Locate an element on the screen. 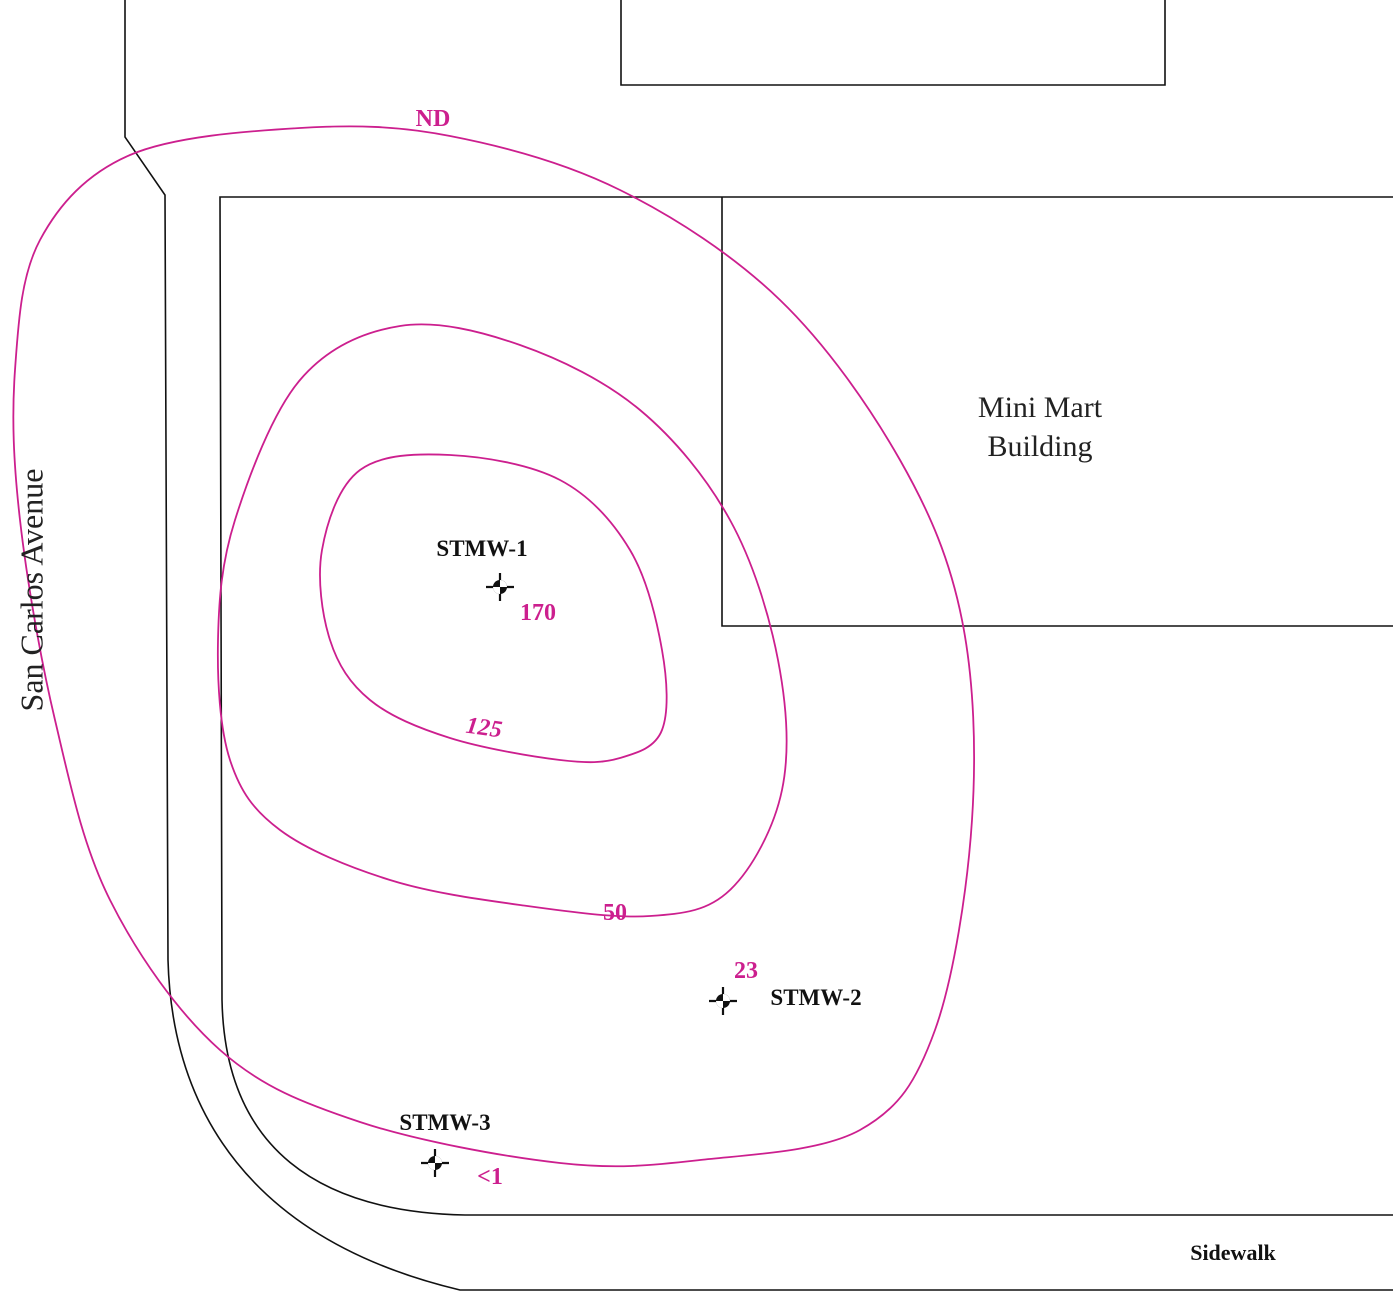 This screenshot has height=1297, width=1393. street-label: San Carlos Avenue is located at coordinates (31, 590).